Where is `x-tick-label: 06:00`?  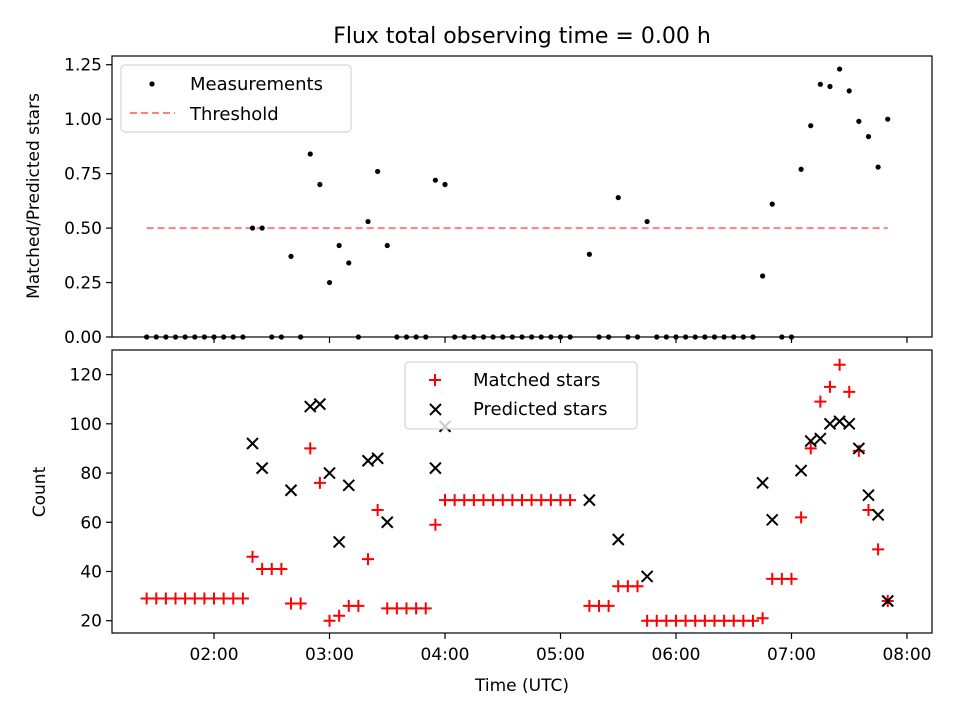
x-tick-label: 06:00 is located at coordinates (675, 655).